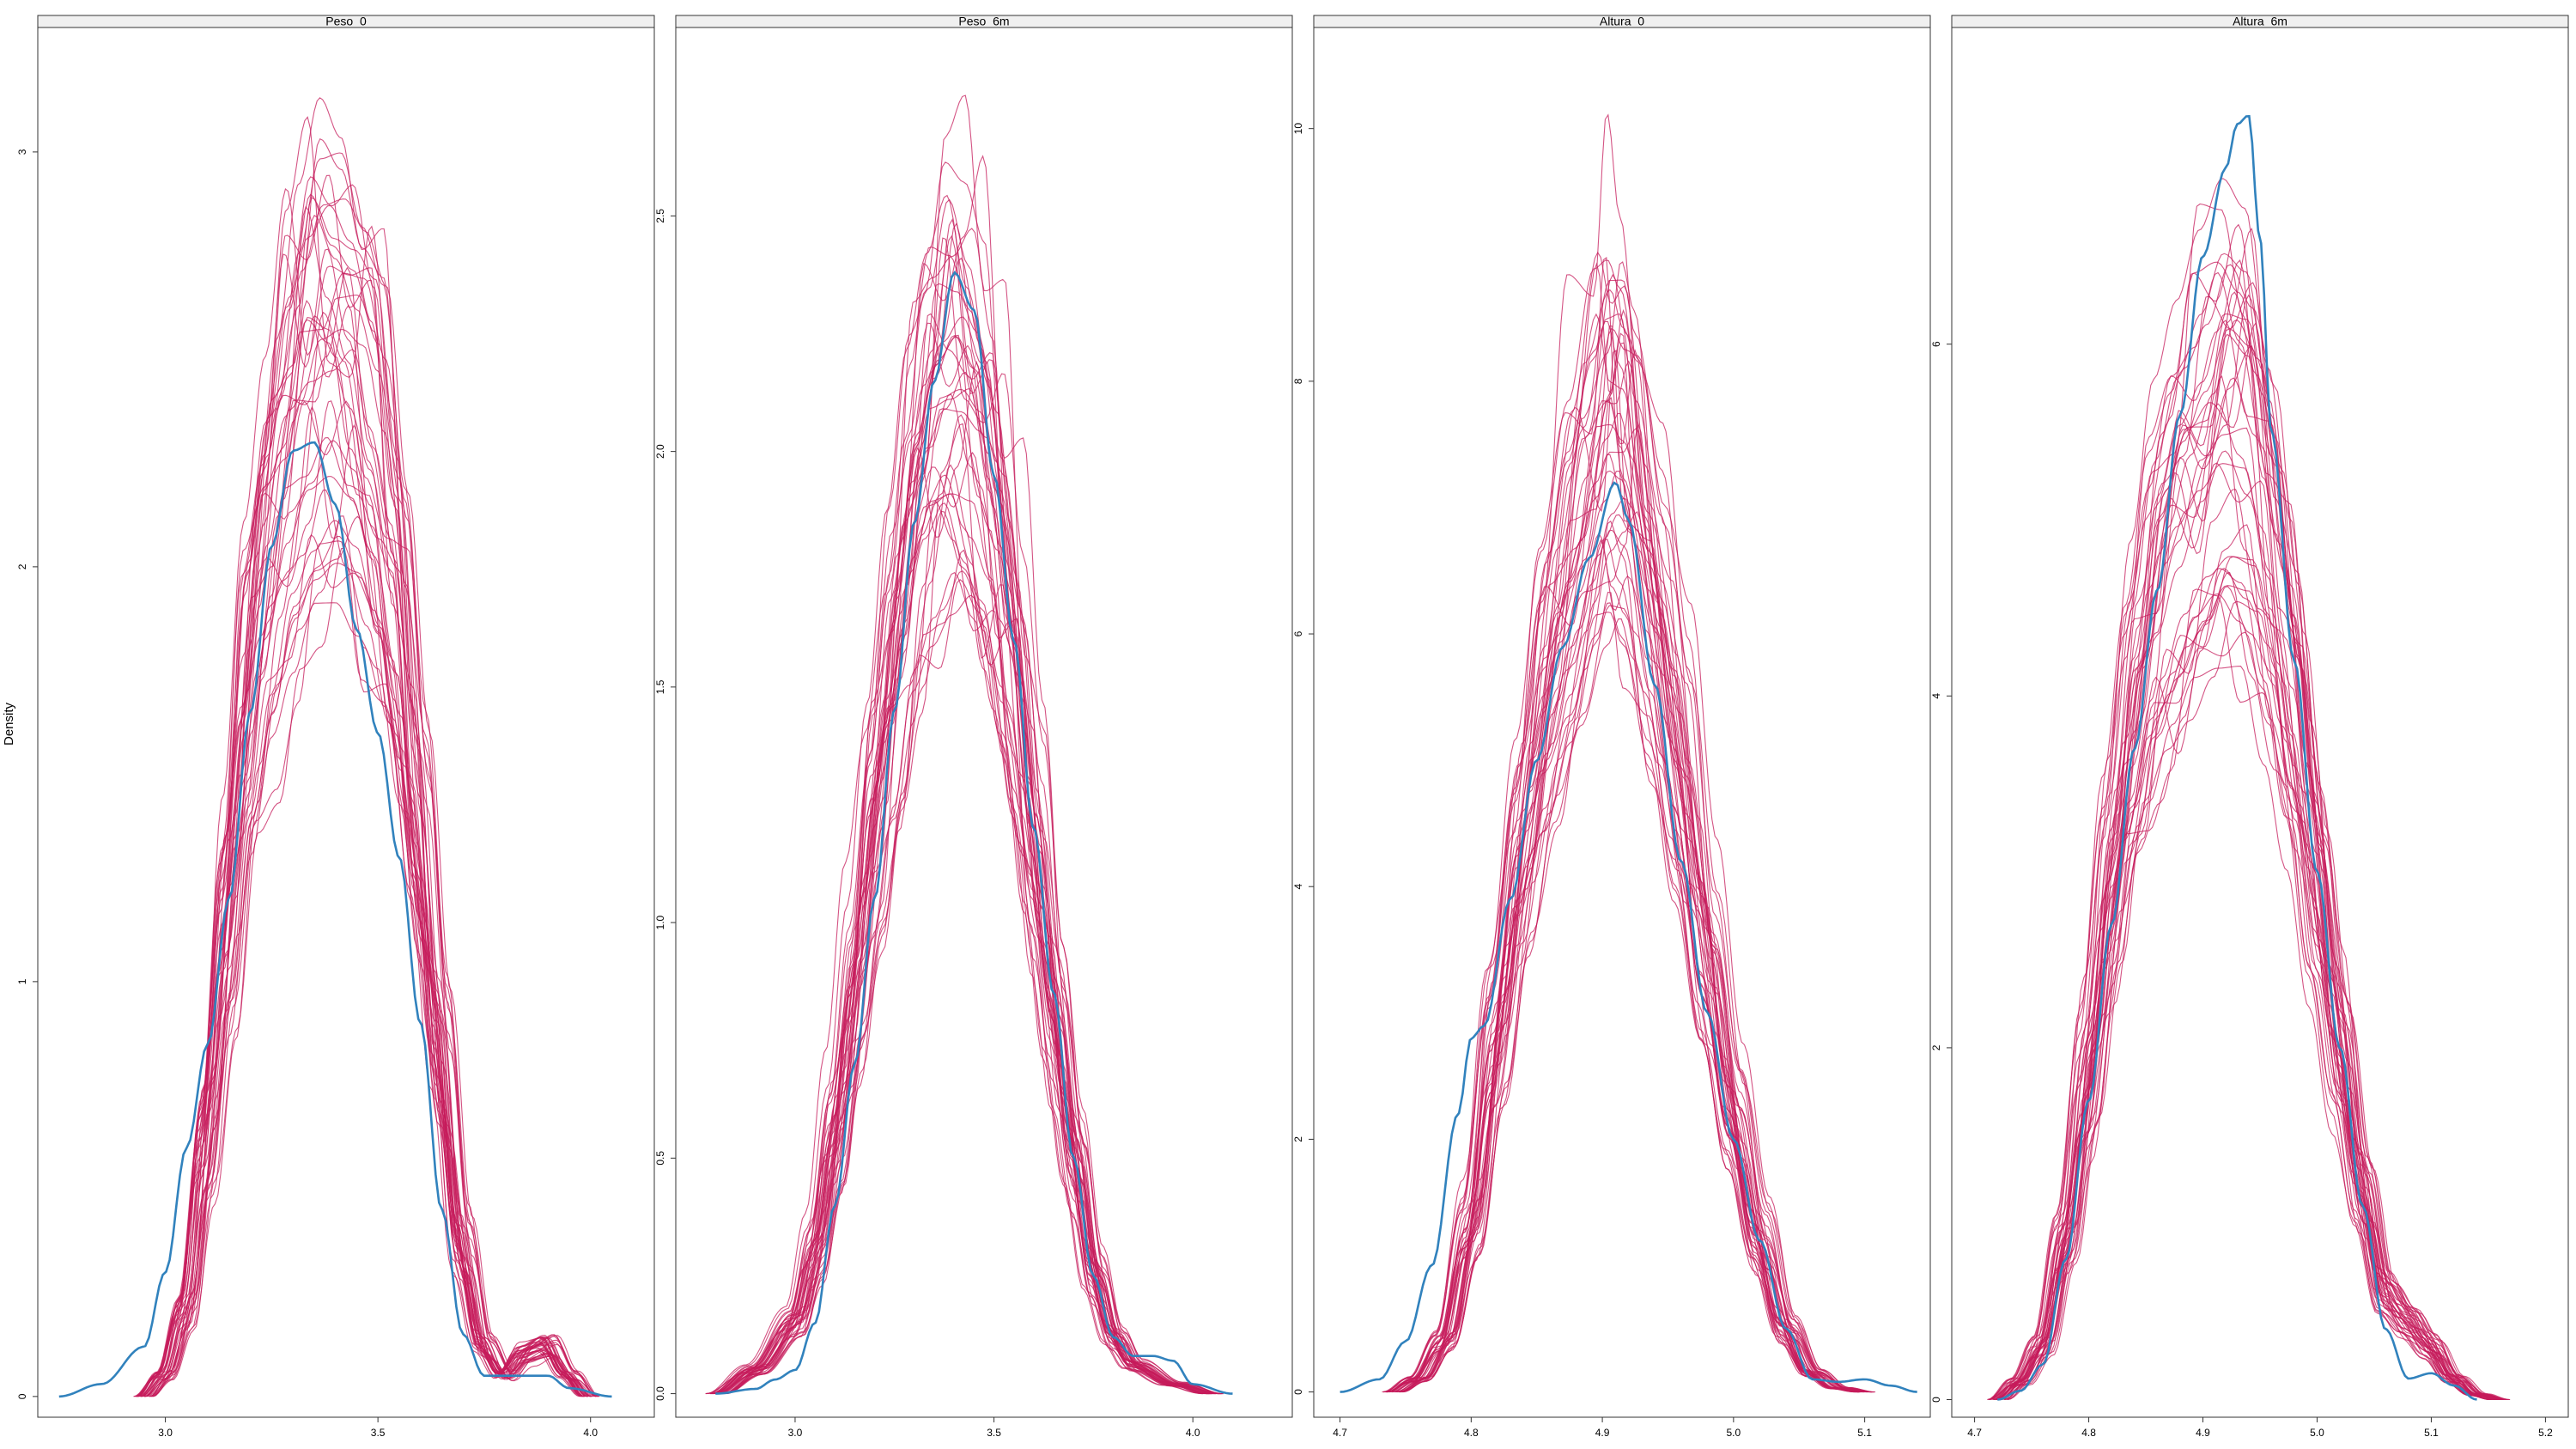  I want to click on y-tick-label: 1.0, so click(660, 922).